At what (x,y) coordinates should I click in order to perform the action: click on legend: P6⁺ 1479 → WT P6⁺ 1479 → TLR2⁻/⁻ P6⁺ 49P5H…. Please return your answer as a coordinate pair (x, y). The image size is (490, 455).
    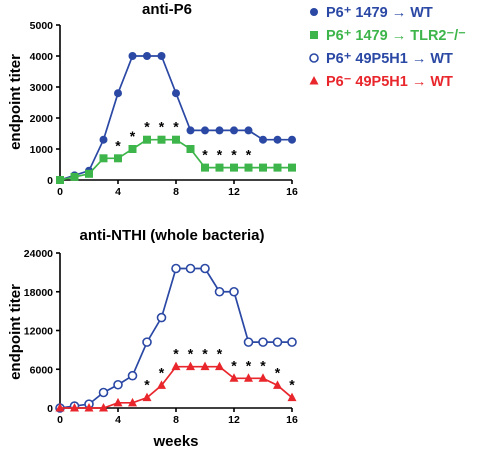
    Looking at the image, I should click on (387, 47).